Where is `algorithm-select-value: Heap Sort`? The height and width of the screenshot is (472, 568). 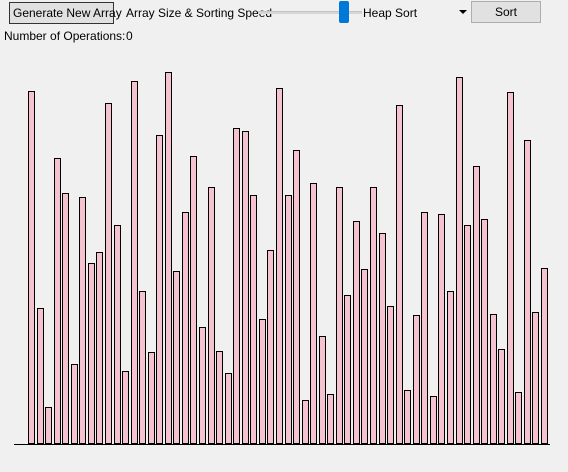
algorithm-select-value: Heap Sort is located at coordinates (390, 13).